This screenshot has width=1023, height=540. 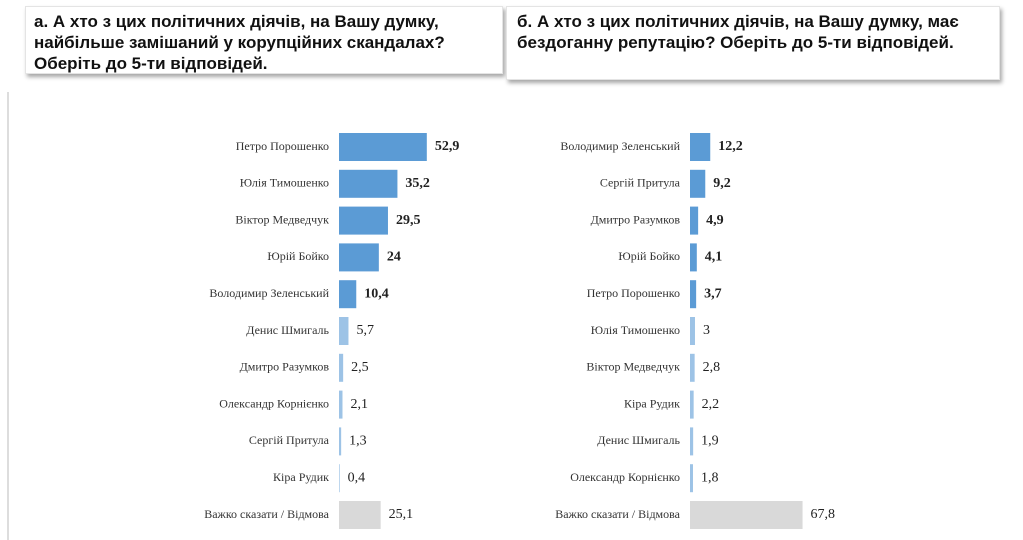 What do you see at coordinates (408, 220) in the screenshot?
I see `value-label: 29,5` at bounding box center [408, 220].